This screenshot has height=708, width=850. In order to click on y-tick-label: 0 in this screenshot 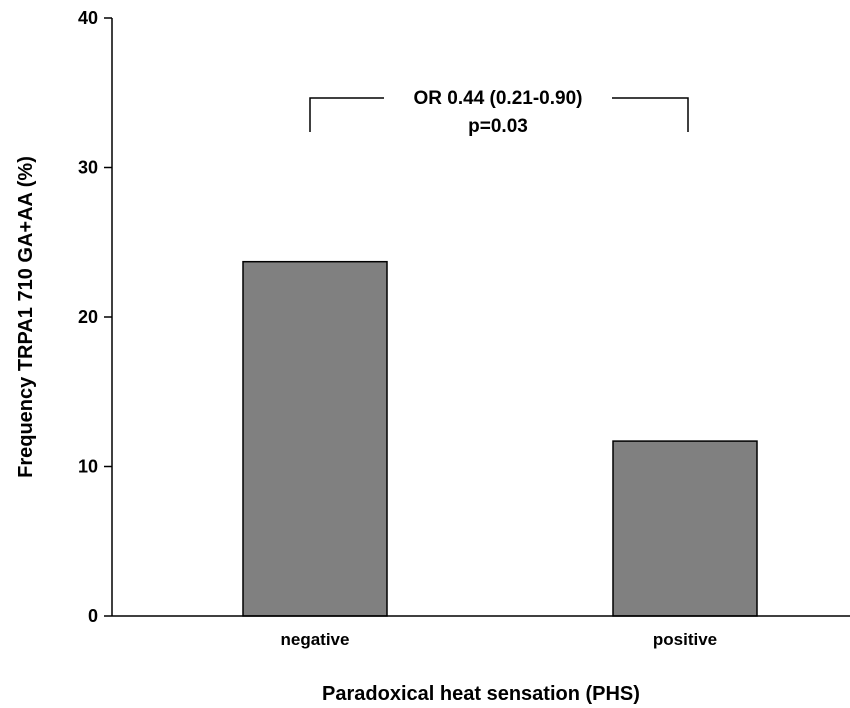, I will do `click(93, 616)`.